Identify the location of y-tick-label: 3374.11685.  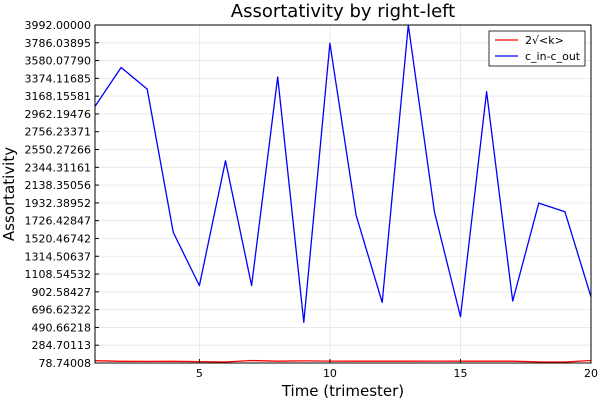
(58, 78).